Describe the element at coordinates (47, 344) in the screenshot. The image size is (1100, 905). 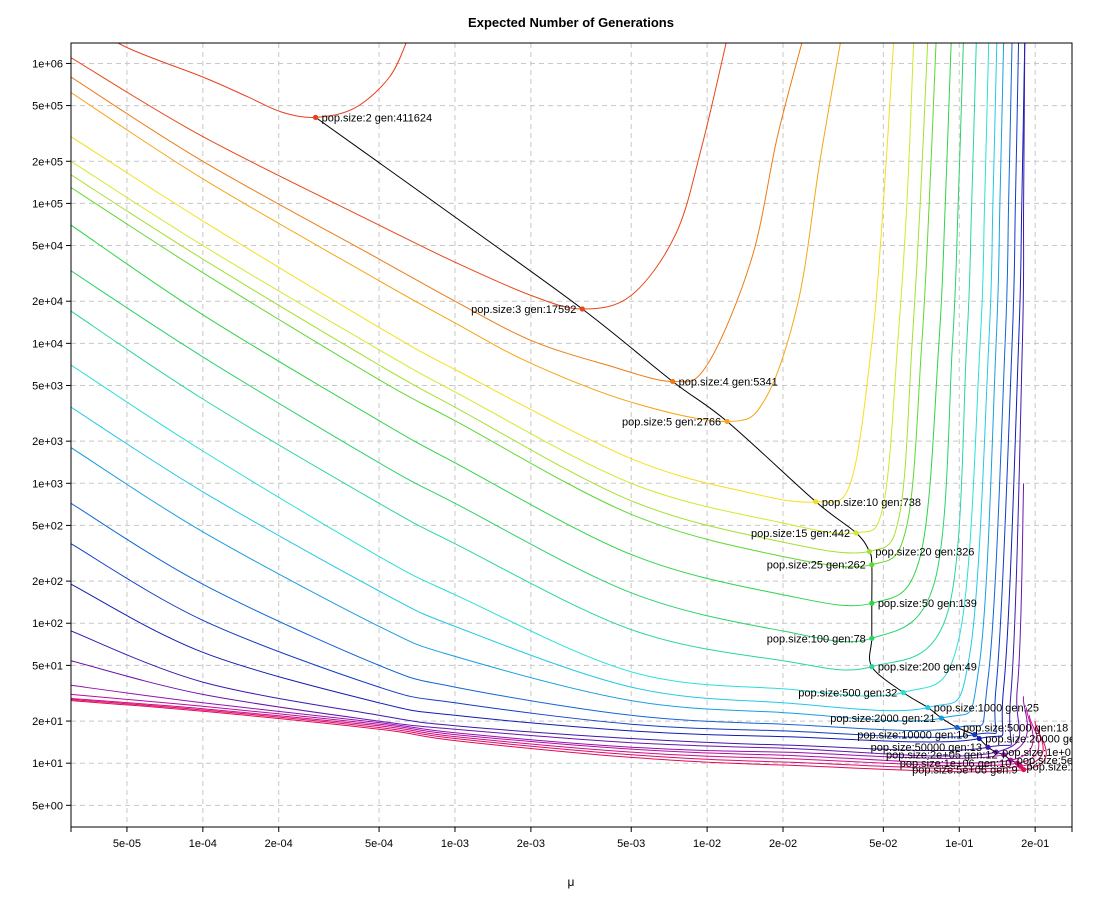
I see `y-tick-label: 1e+04` at that location.